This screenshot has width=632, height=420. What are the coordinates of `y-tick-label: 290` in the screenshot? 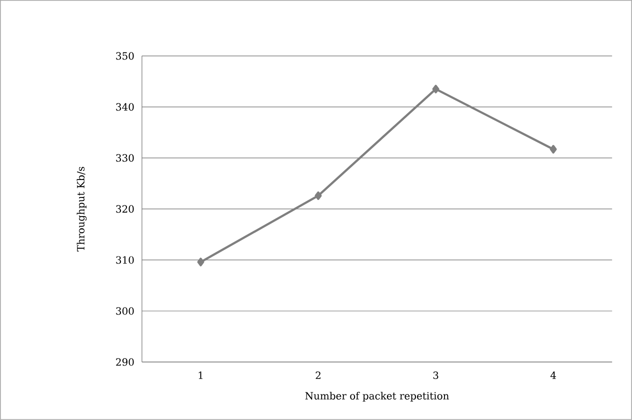 It's located at (125, 362).